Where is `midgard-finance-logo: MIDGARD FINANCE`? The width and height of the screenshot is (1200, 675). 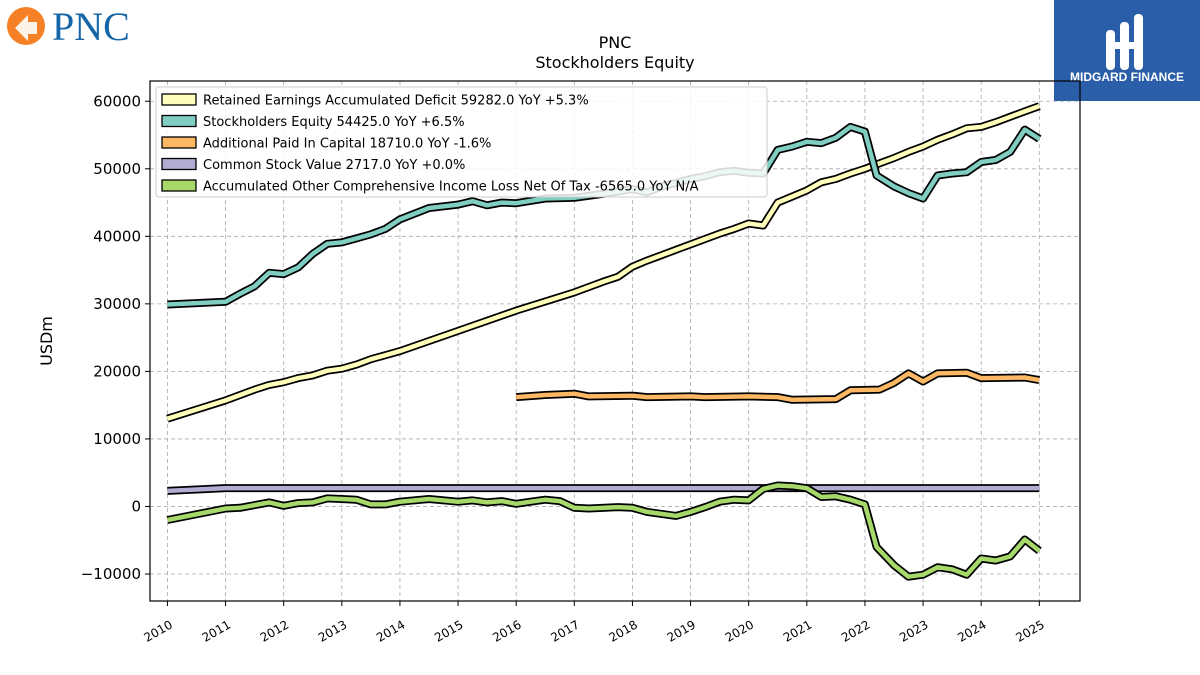 midgard-finance-logo: MIDGARD FINANCE is located at coordinates (1127, 50).